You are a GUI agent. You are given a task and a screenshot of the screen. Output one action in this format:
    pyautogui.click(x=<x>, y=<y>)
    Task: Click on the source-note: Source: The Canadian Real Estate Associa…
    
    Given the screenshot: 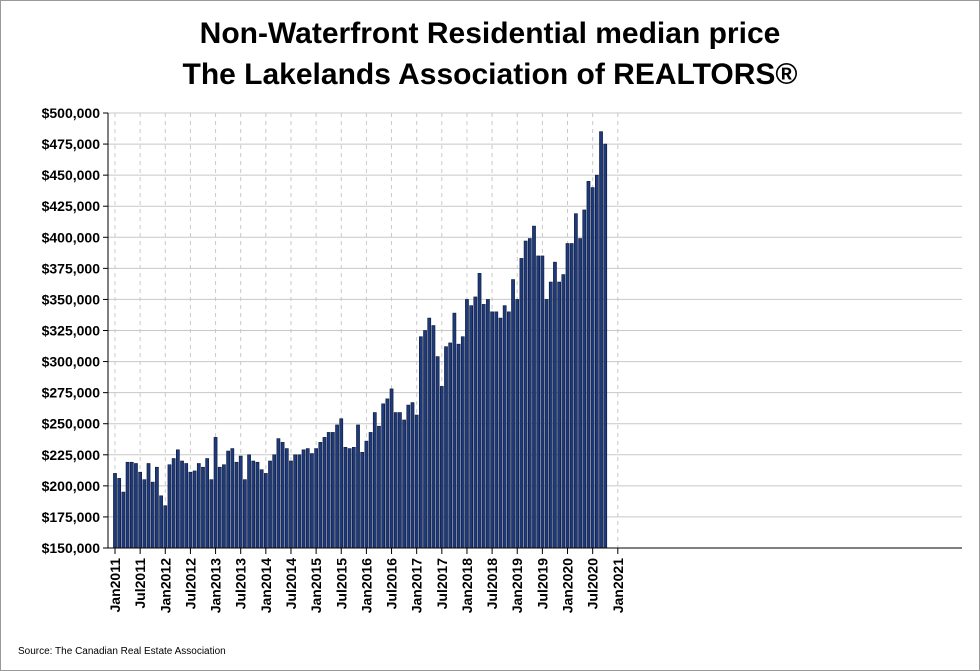 What is the action you would take?
    pyautogui.click(x=122, y=651)
    